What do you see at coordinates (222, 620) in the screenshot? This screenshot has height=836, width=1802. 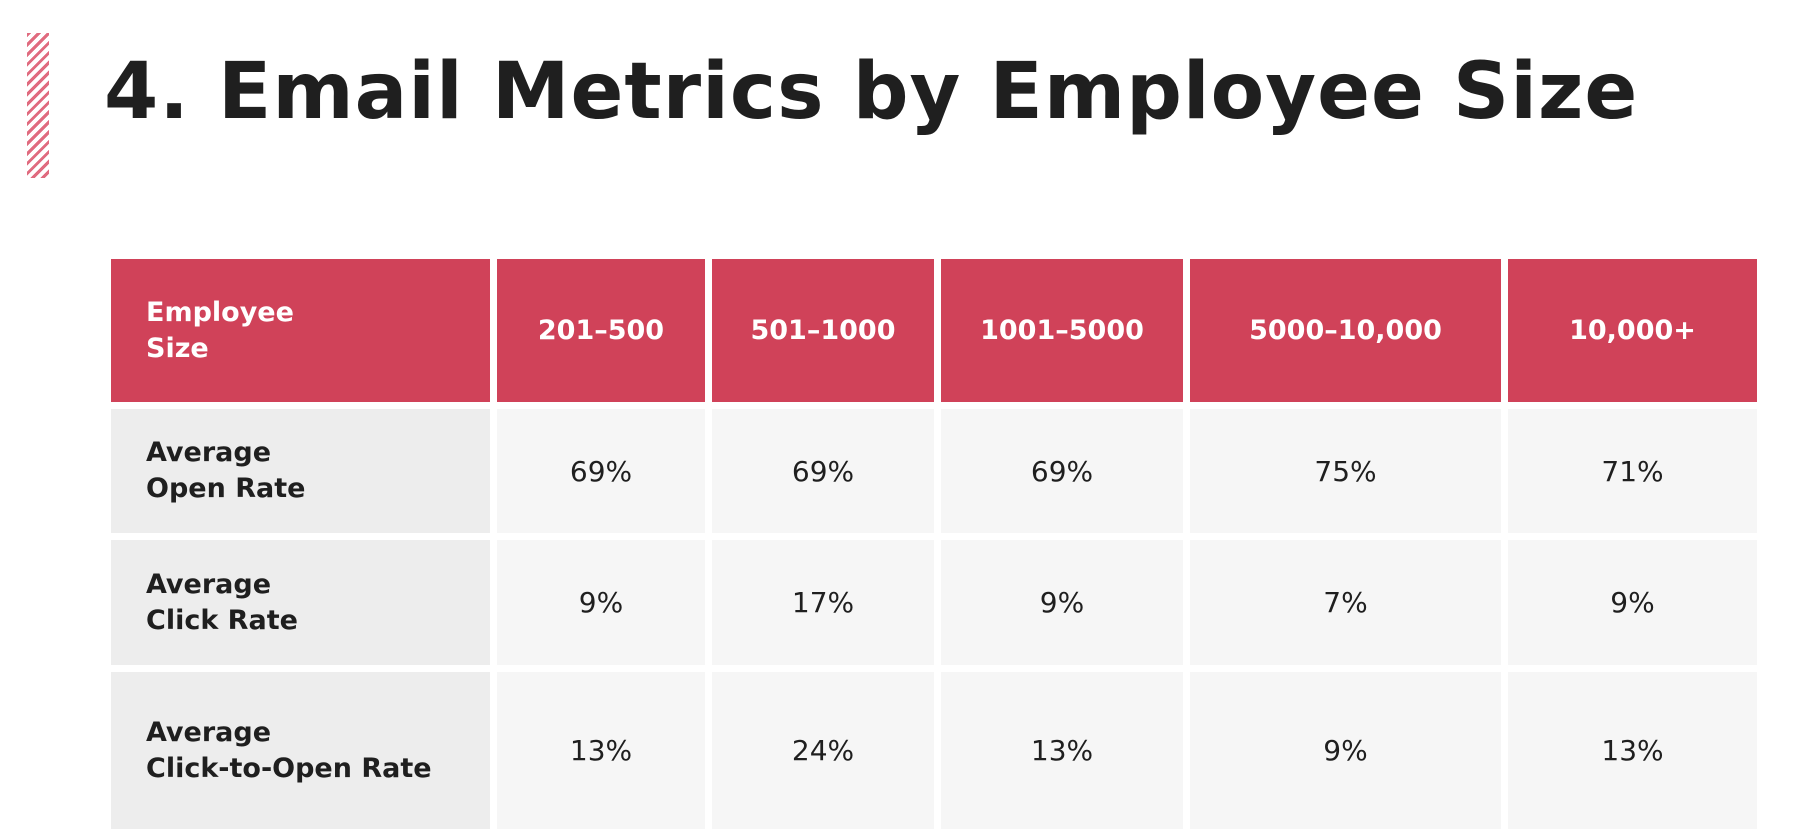 I see `row-label-line: Click Rate` at bounding box center [222, 620].